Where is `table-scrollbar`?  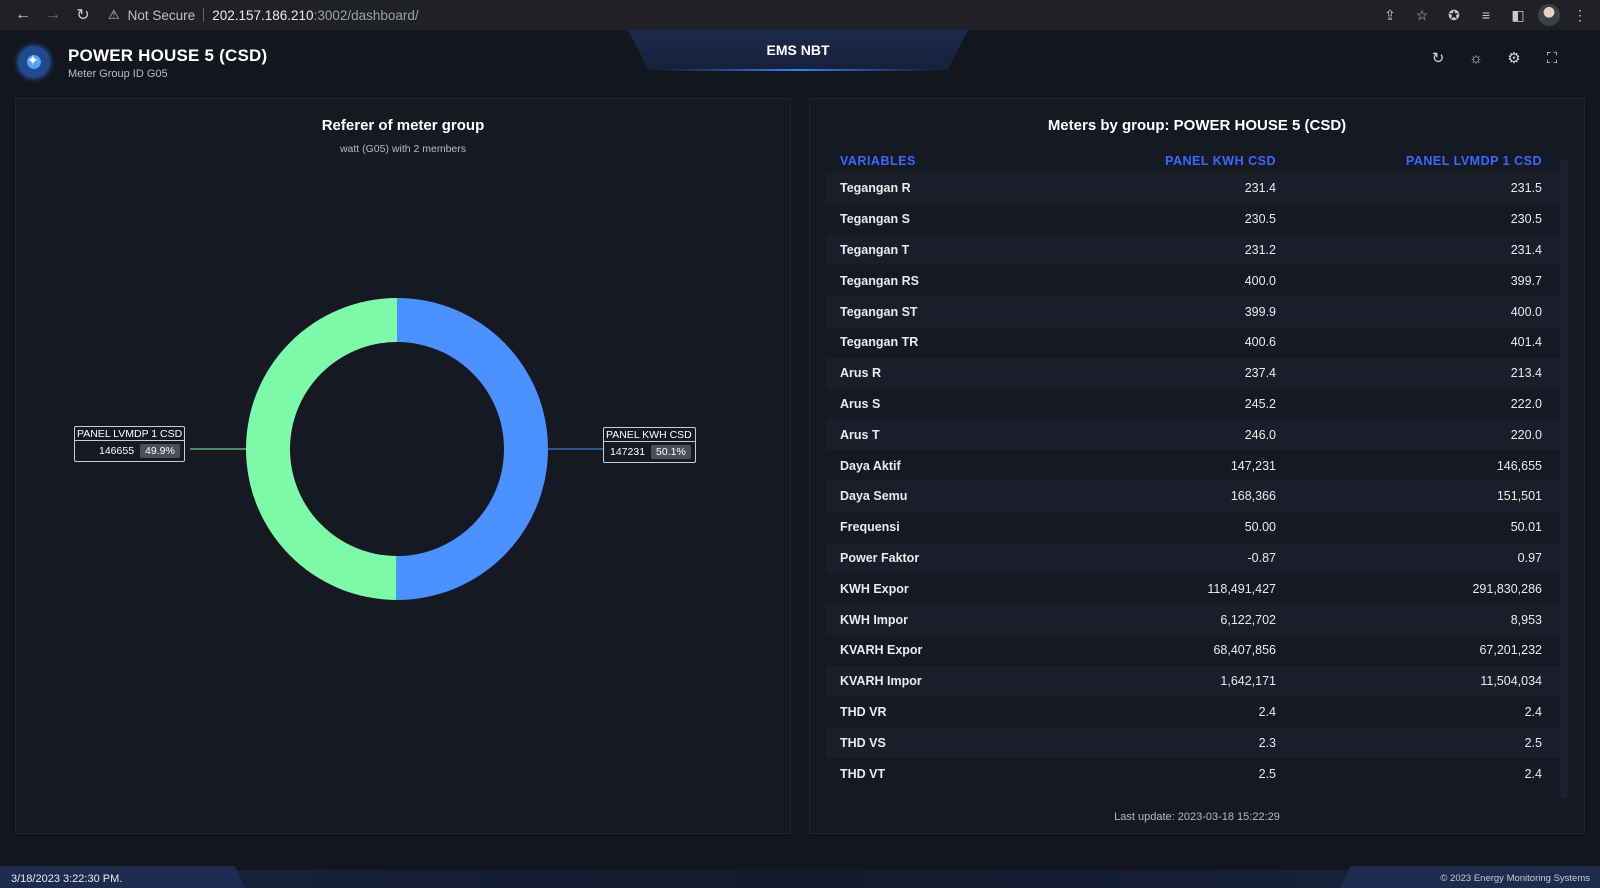 table-scrollbar is located at coordinates (1564, 479).